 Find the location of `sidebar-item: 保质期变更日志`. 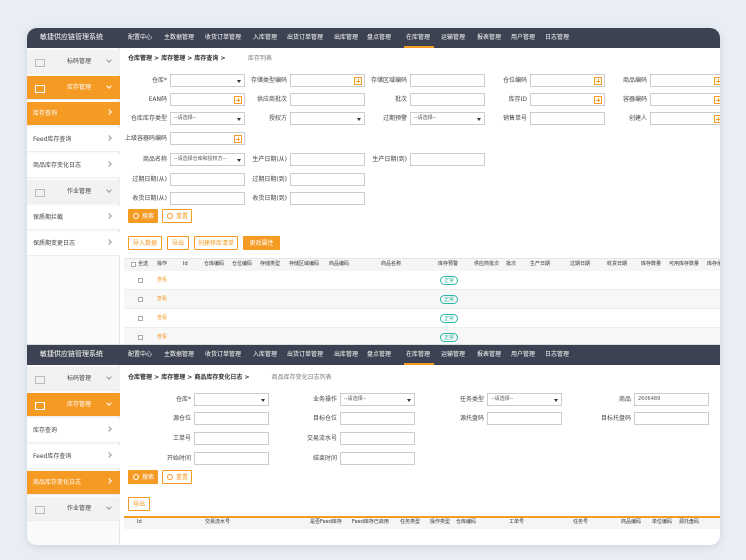

sidebar-item: 保质期变更日志 is located at coordinates (73, 244).